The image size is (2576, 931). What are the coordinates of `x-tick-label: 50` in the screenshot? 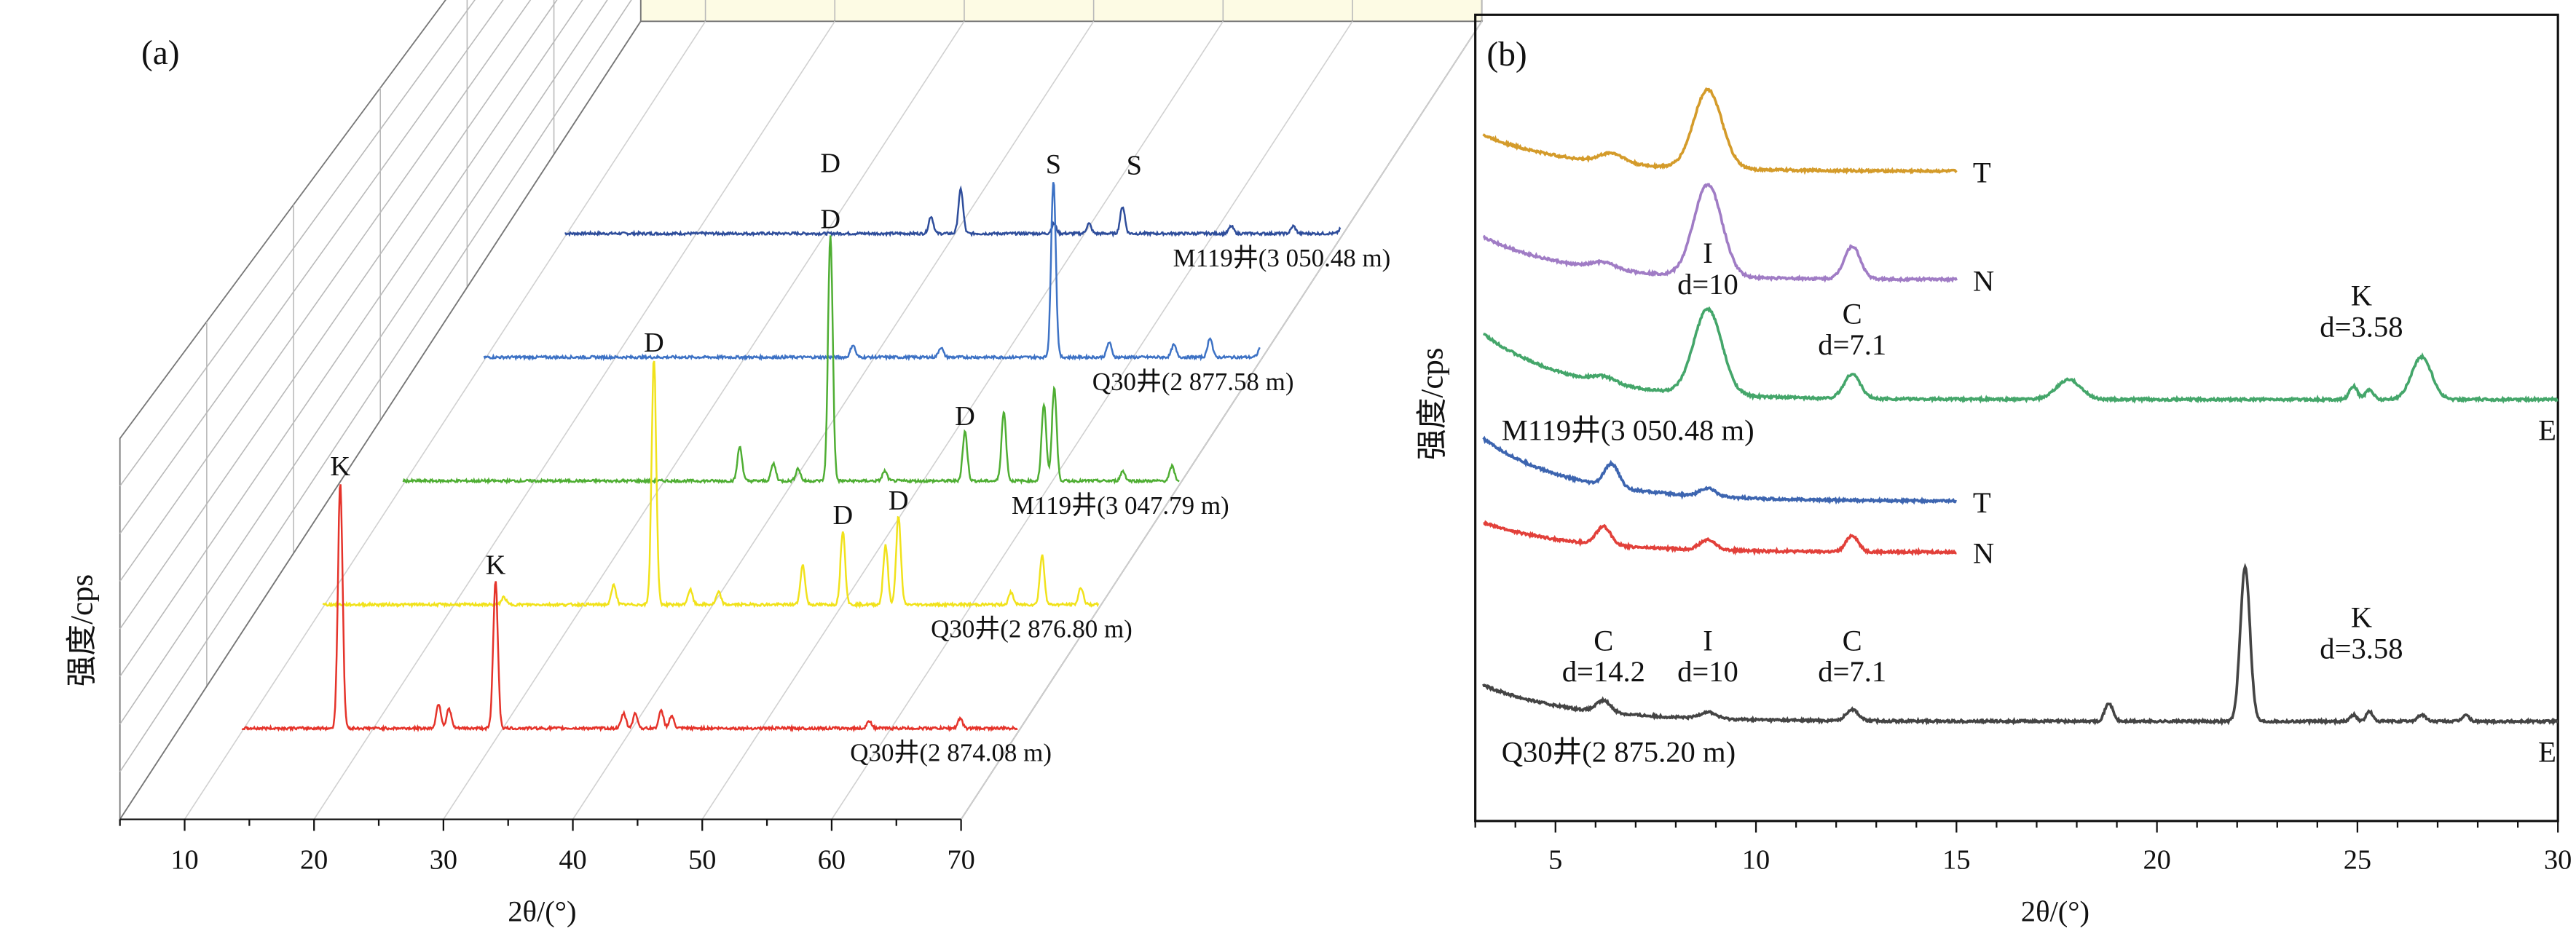 It's located at (702, 859).